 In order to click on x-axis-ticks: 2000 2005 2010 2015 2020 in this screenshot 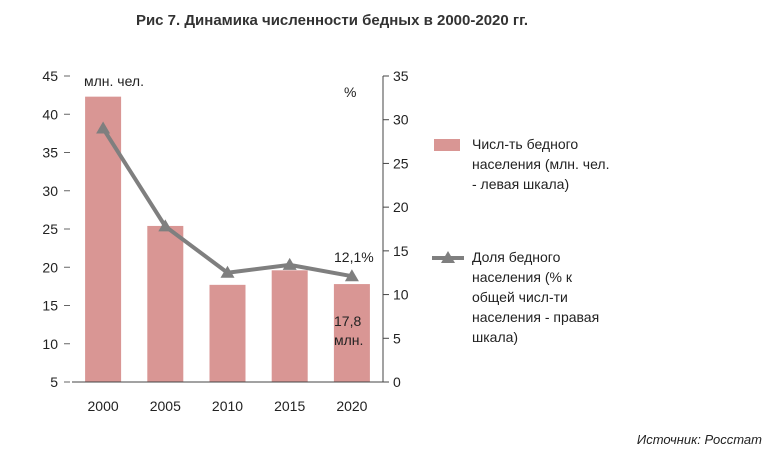, I will do `click(228, 406)`.